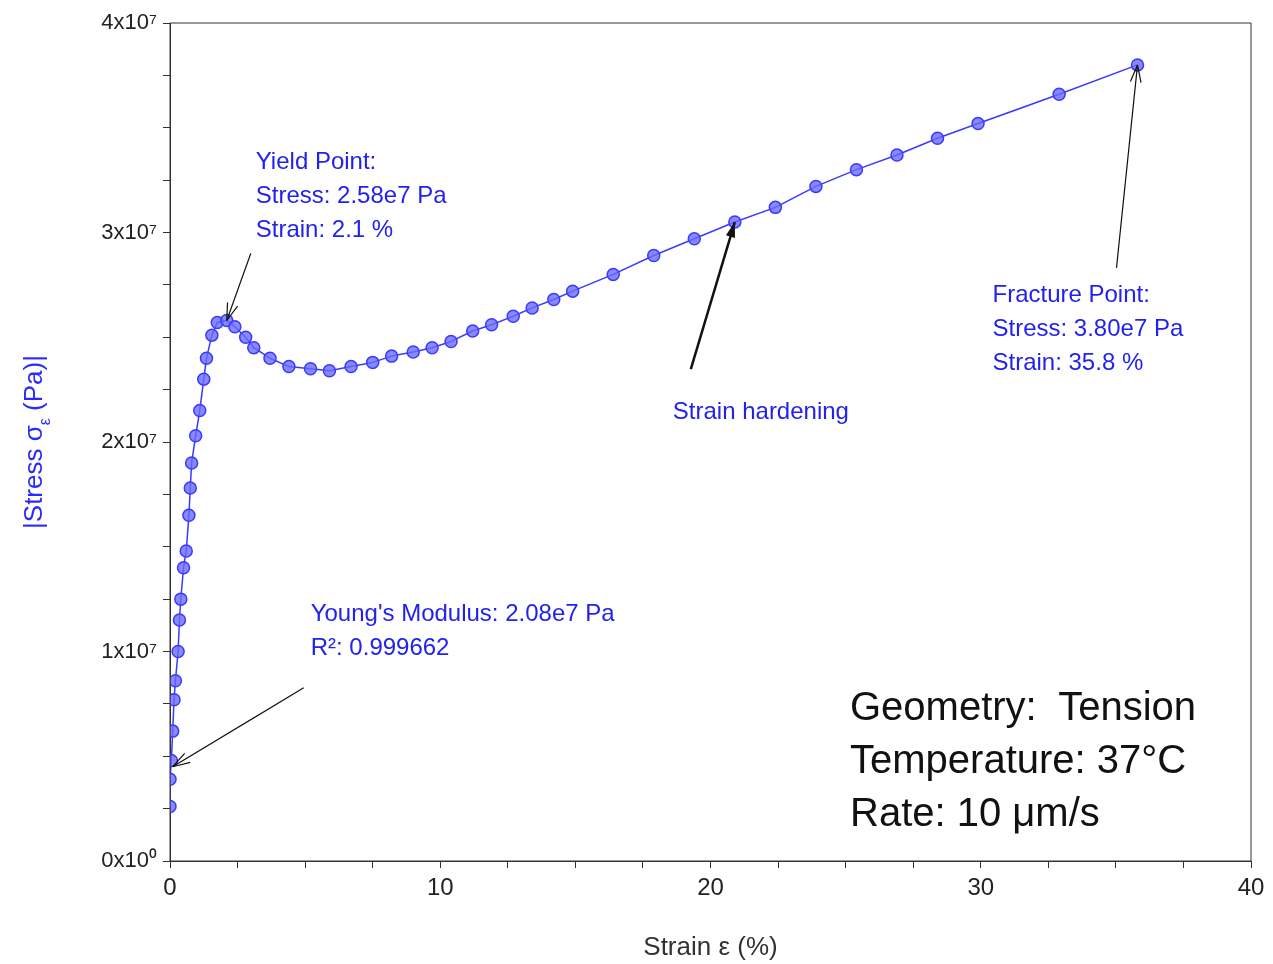 The image size is (1273, 964). What do you see at coordinates (1251, 887) in the screenshot?
I see `x-tick-label: 40` at bounding box center [1251, 887].